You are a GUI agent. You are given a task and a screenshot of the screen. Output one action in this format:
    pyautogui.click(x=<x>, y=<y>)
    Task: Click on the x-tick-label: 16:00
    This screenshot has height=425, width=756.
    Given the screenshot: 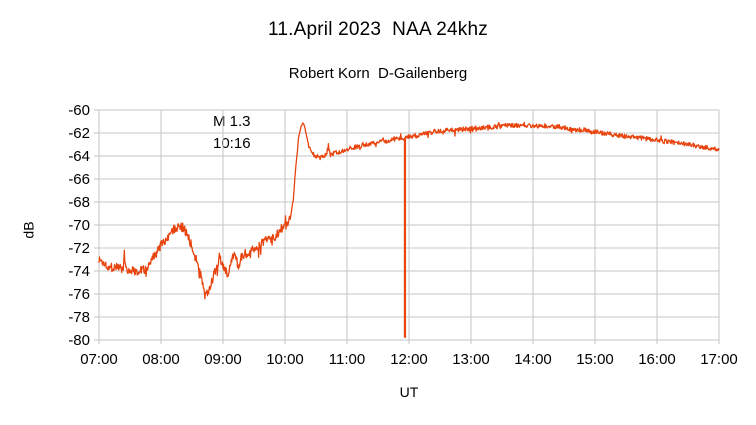 What is the action you would take?
    pyautogui.click(x=657, y=359)
    